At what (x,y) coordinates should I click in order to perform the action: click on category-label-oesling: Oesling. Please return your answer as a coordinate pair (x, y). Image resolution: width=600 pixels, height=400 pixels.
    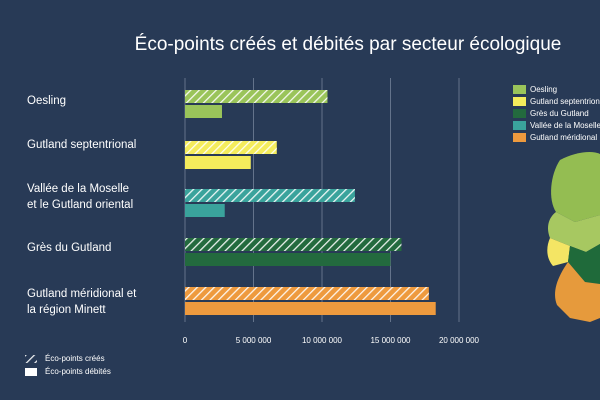
    Looking at the image, I should click on (46, 101).